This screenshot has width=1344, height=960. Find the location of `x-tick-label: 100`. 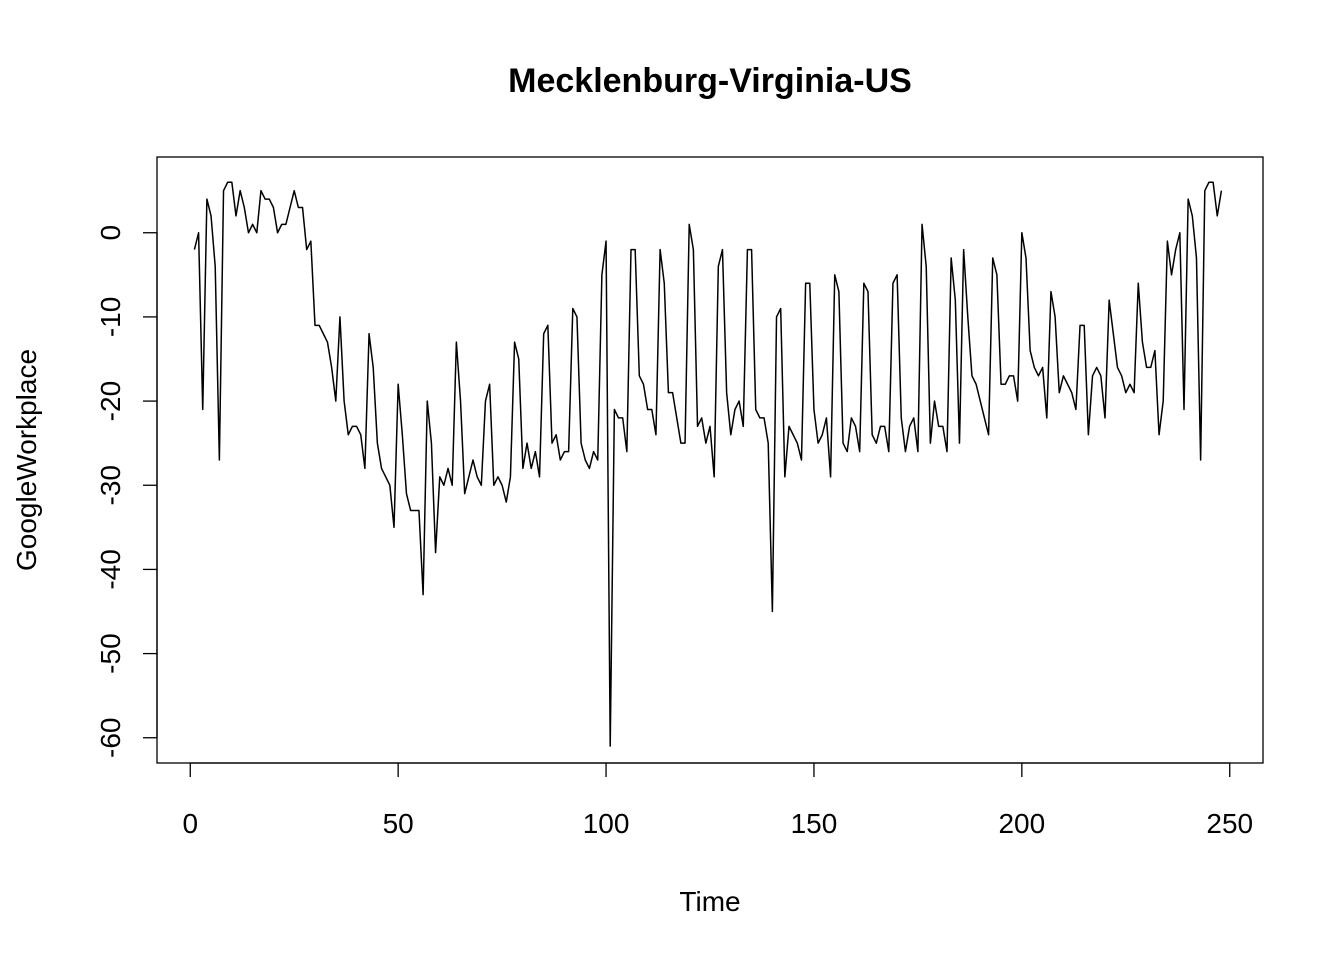

x-tick-label: 100 is located at coordinates (606, 823).